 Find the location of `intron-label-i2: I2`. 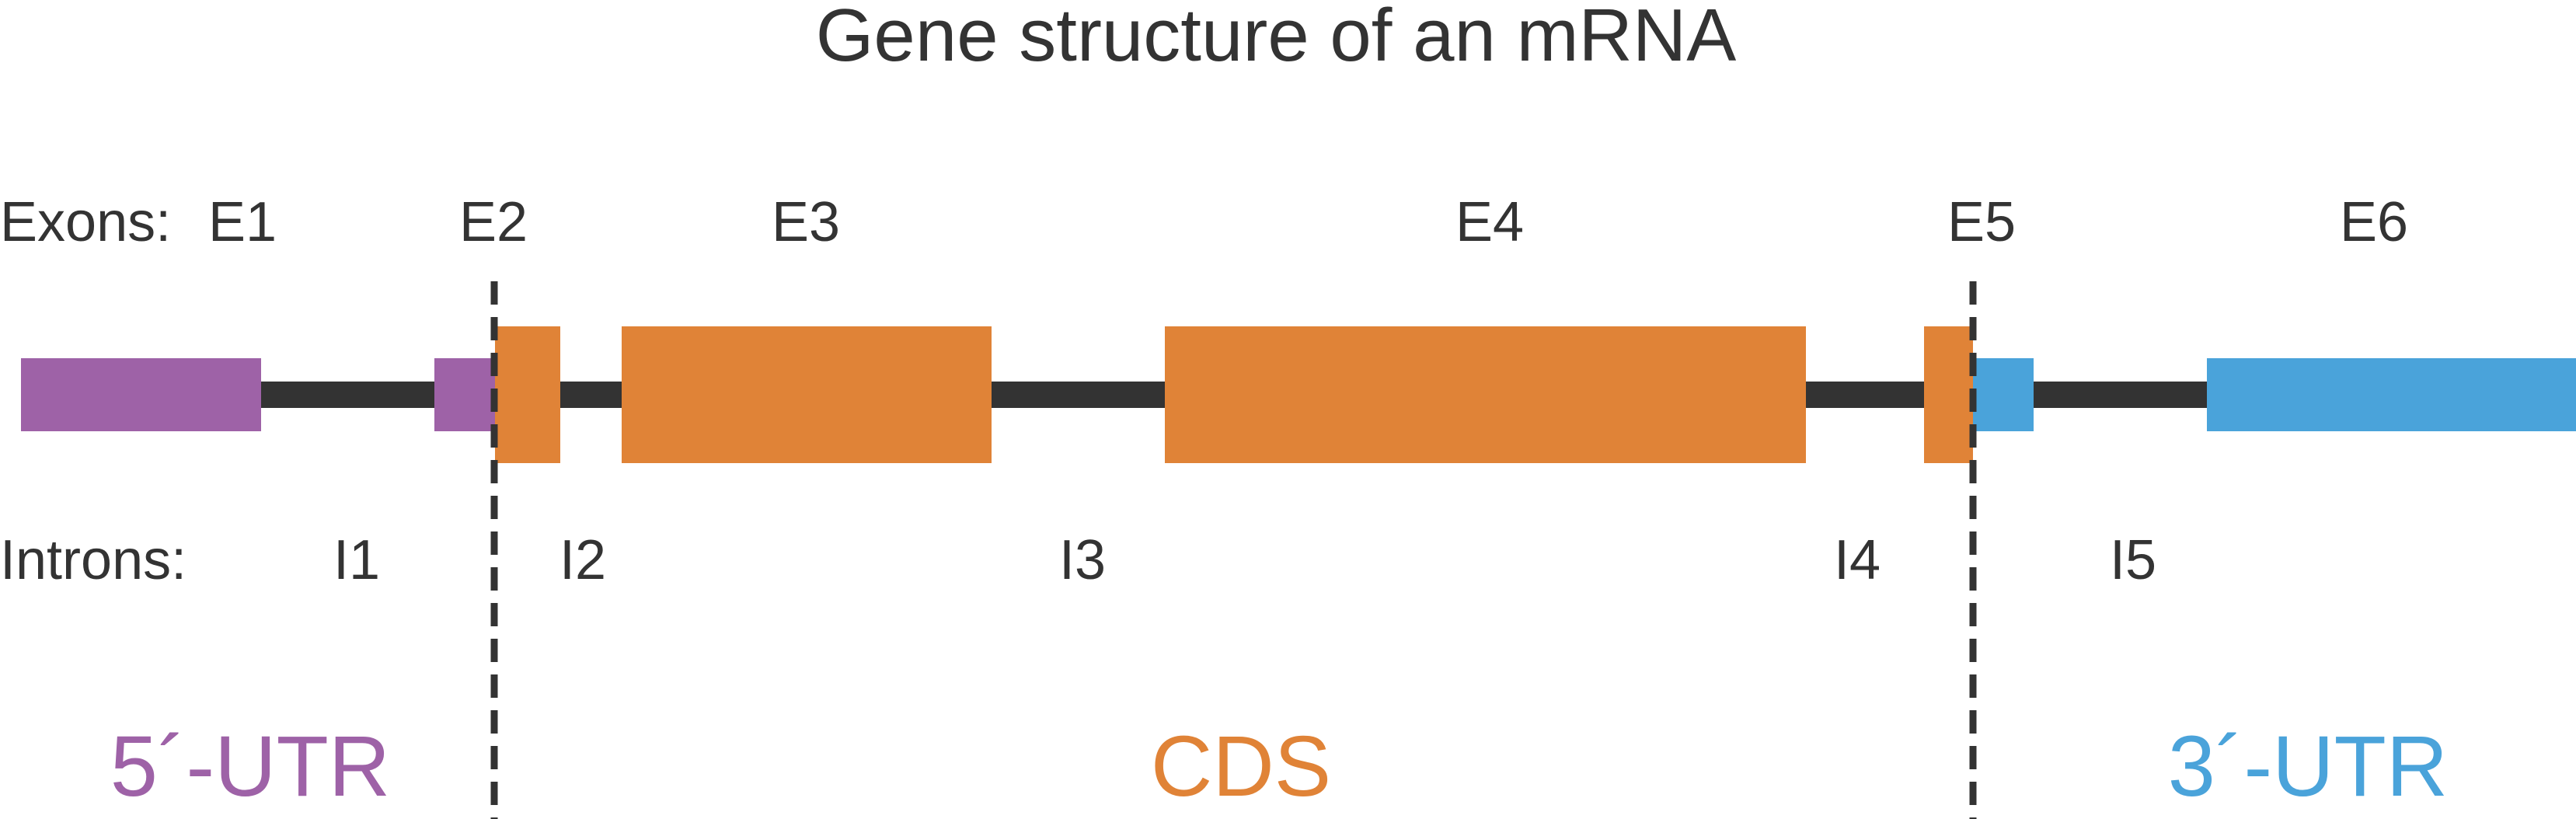

intron-label-i2: I2 is located at coordinates (582, 560).